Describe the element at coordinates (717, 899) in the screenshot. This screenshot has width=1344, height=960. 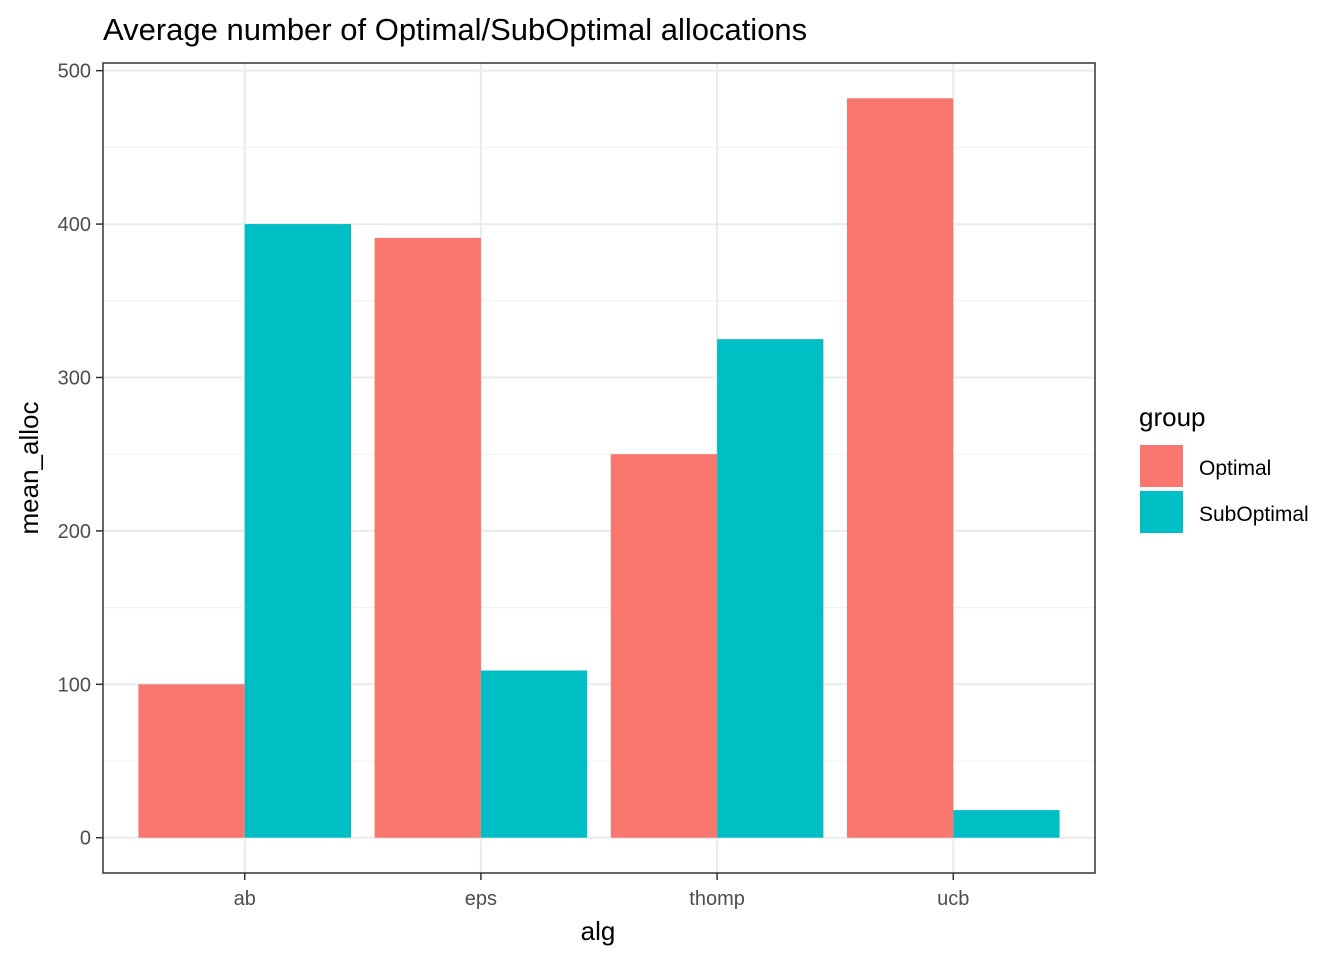
I see `x-tick-label: thomp` at that location.